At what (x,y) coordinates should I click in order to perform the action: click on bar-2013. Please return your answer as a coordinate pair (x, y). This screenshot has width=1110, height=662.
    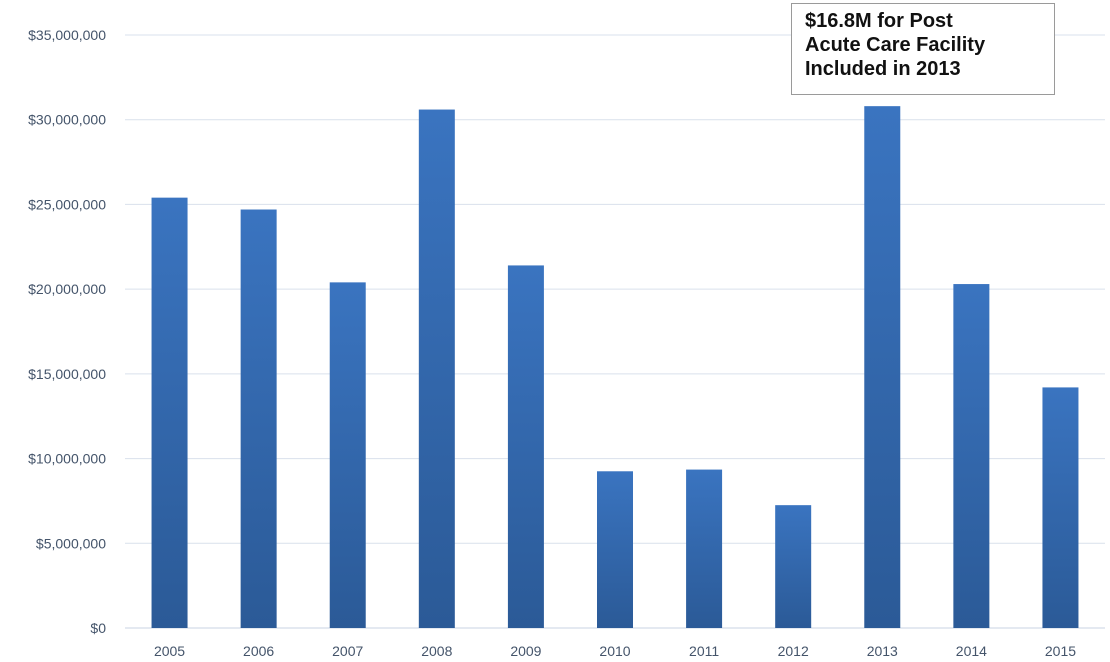
    Looking at the image, I should click on (882, 367).